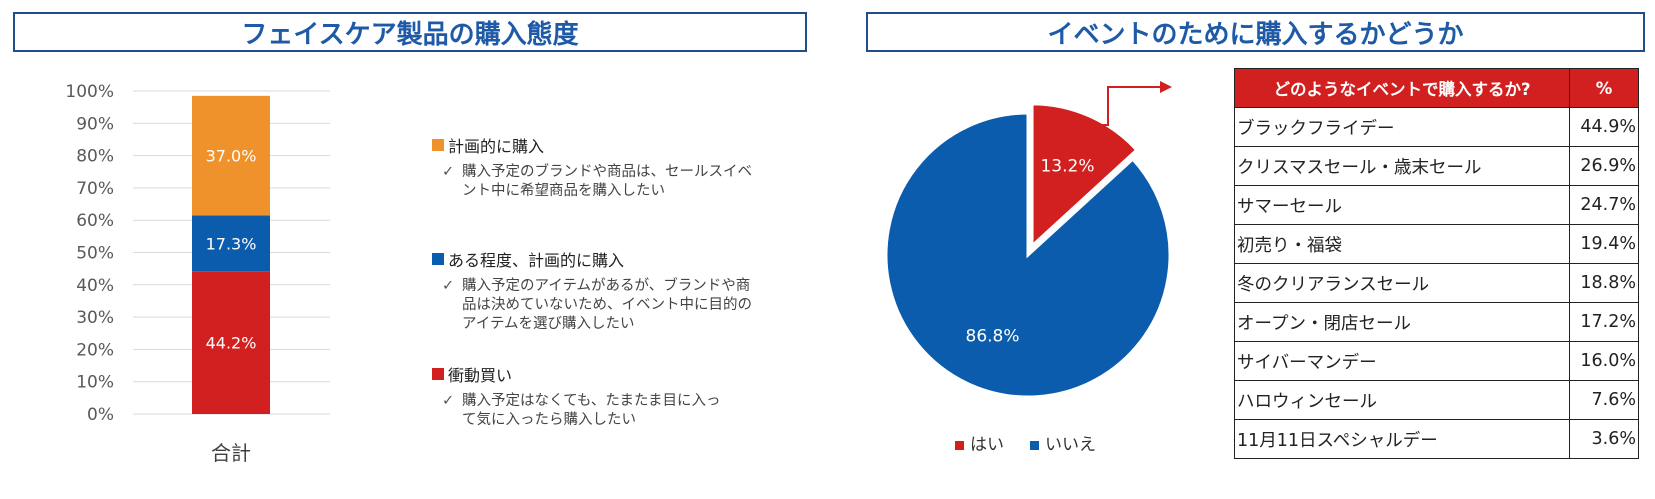 The height and width of the screenshot is (499, 1655). I want to click on y-tick-label: 20%, so click(95, 350).